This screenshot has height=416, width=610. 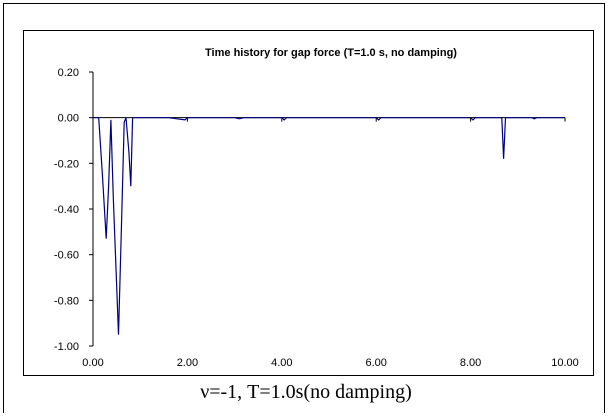 What do you see at coordinates (92, 363) in the screenshot?
I see `x-tick-label: 0.00` at bounding box center [92, 363].